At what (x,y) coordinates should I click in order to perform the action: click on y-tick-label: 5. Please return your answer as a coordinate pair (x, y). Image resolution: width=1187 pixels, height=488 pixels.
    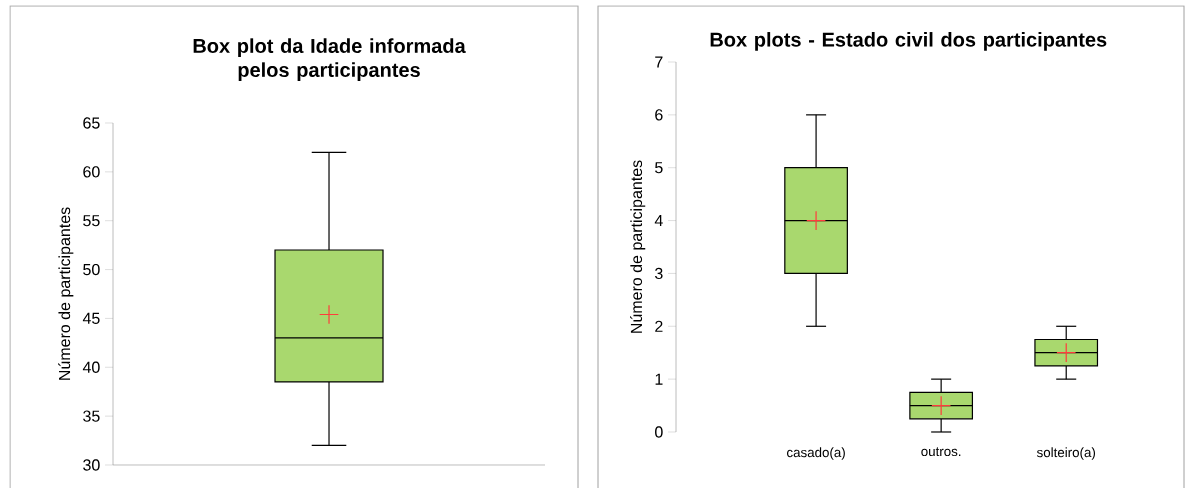
    Looking at the image, I should click on (659, 168).